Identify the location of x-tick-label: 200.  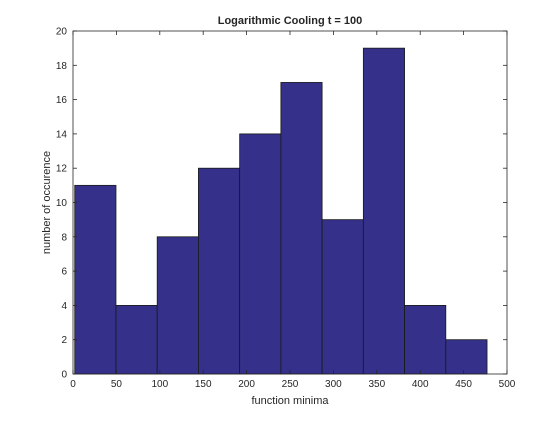
(246, 384).